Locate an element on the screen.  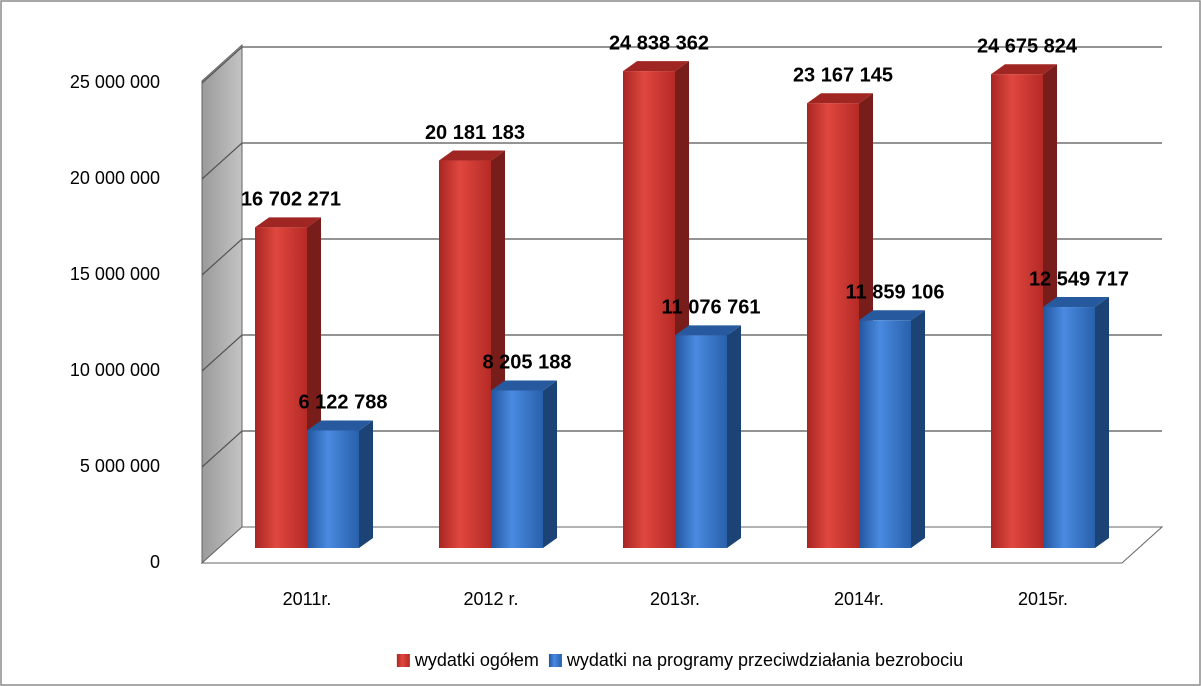
side-wall is located at coordinates (222, 304).